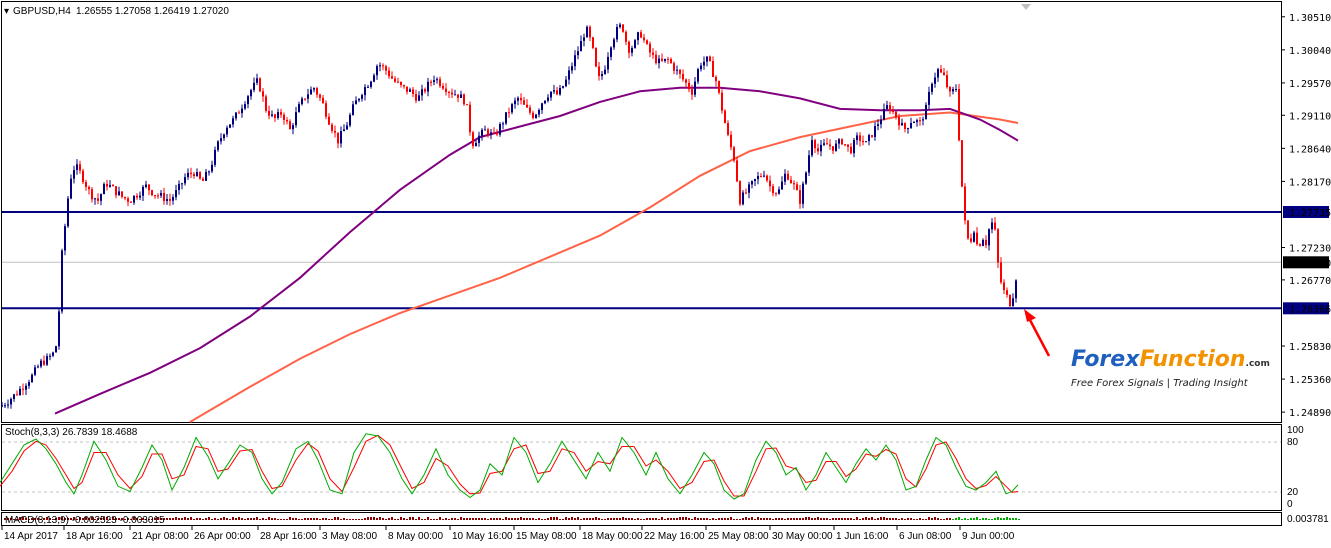 This screenshot has height=548, width=1331. I want to click on svg-text: 1.26366, so click(1310, 309).